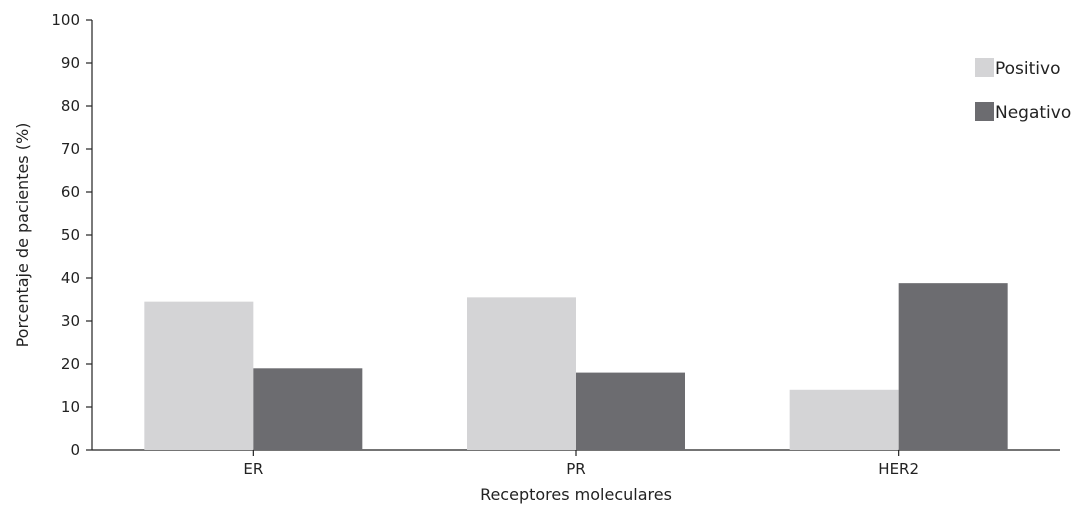 The height and width of the screenshot is (506, 1074). I want to click on bar-negativo-pr, so click(630, 411).